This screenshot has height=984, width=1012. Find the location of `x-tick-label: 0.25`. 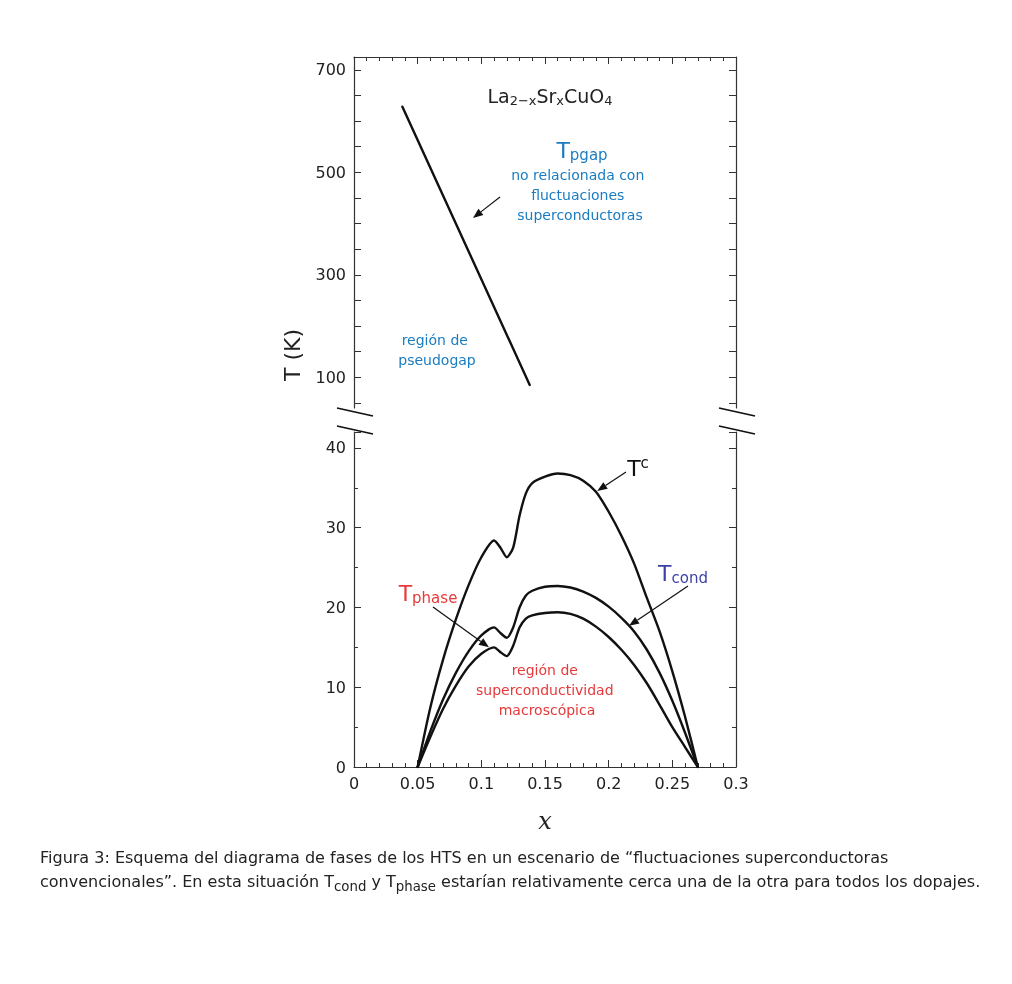

x-tick-label: 0.25 is located at coordinates (672, 783).